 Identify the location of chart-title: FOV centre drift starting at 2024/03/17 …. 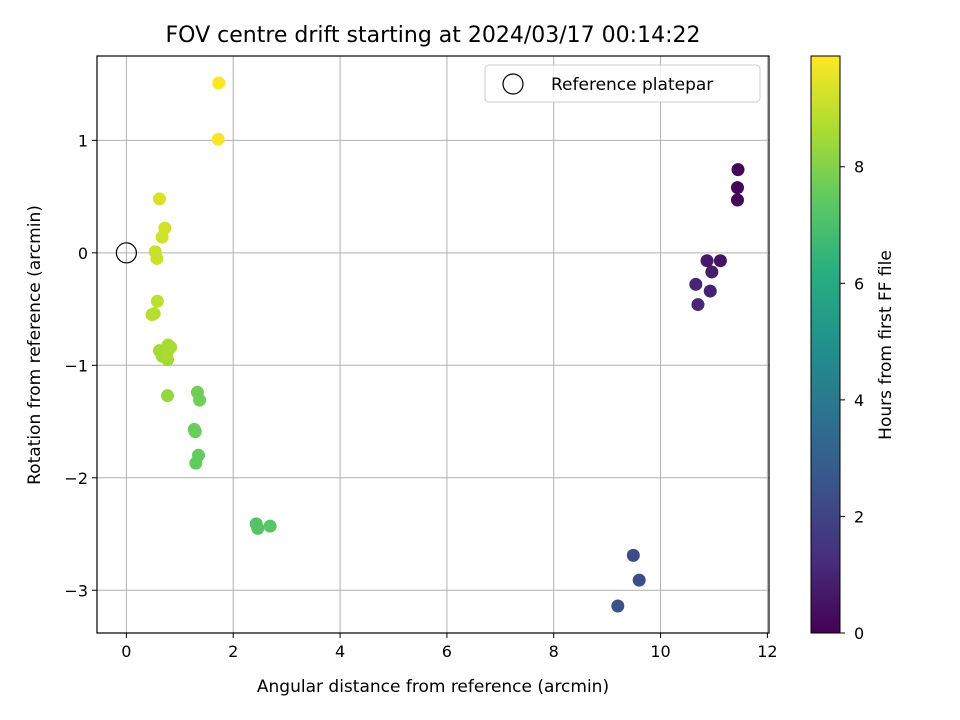
(433, 35).